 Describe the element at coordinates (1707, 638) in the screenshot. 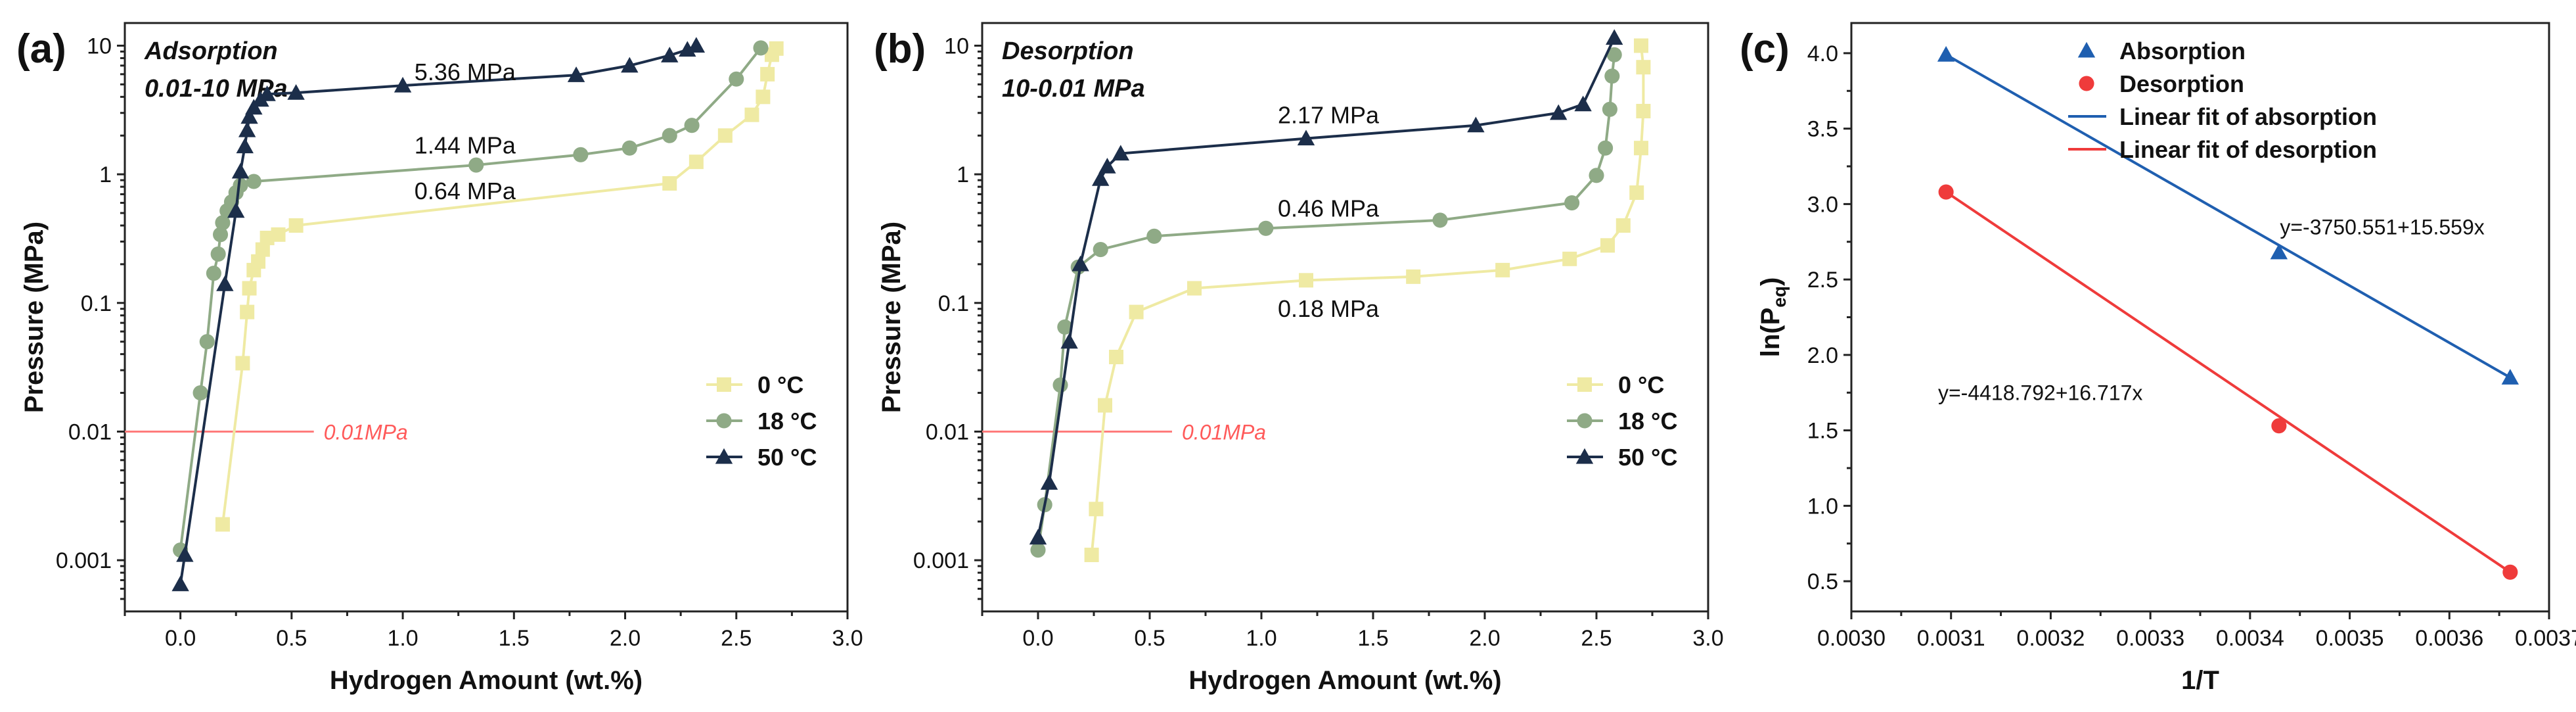

I see `x-tick-label: 3.0` at that location.